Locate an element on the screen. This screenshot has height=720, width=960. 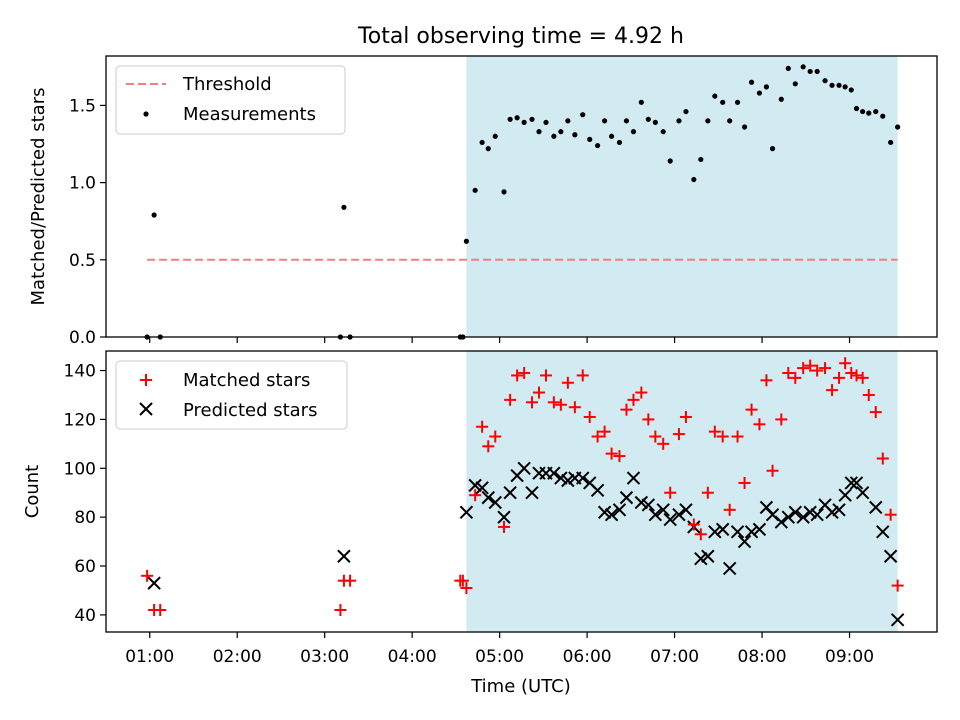
x-tick-label: 04:00 is located at coordinates (412, 657).